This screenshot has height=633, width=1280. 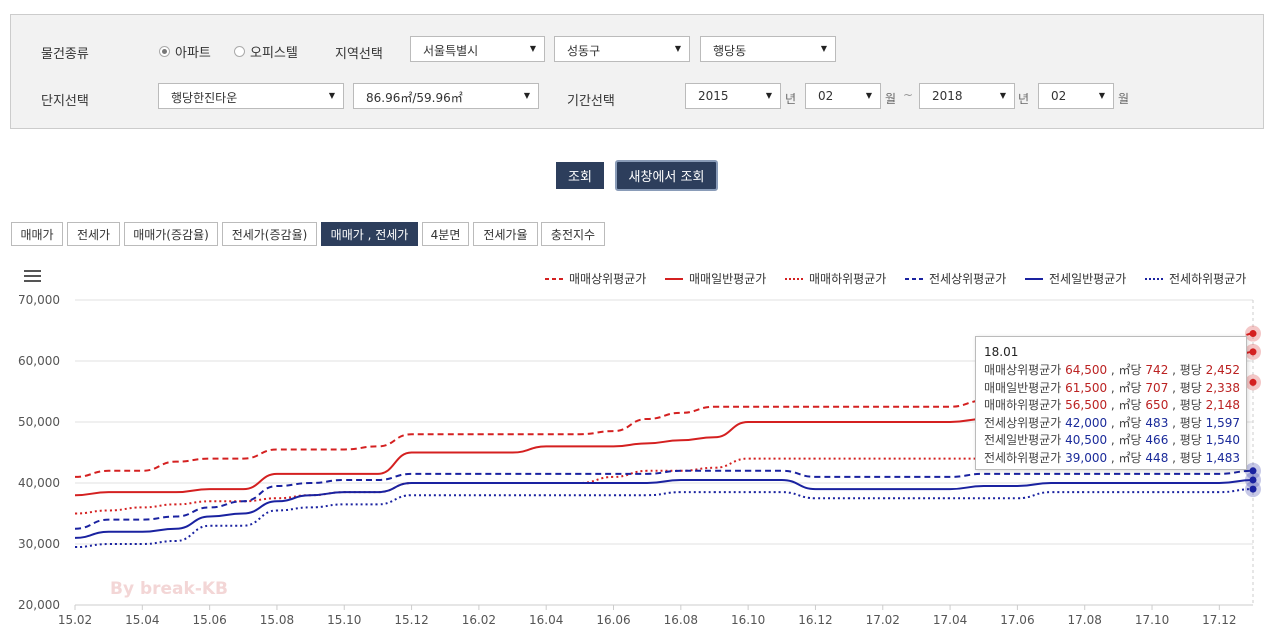 I want to click on x-tick-label: 16.06, so click(x=613, y=620).